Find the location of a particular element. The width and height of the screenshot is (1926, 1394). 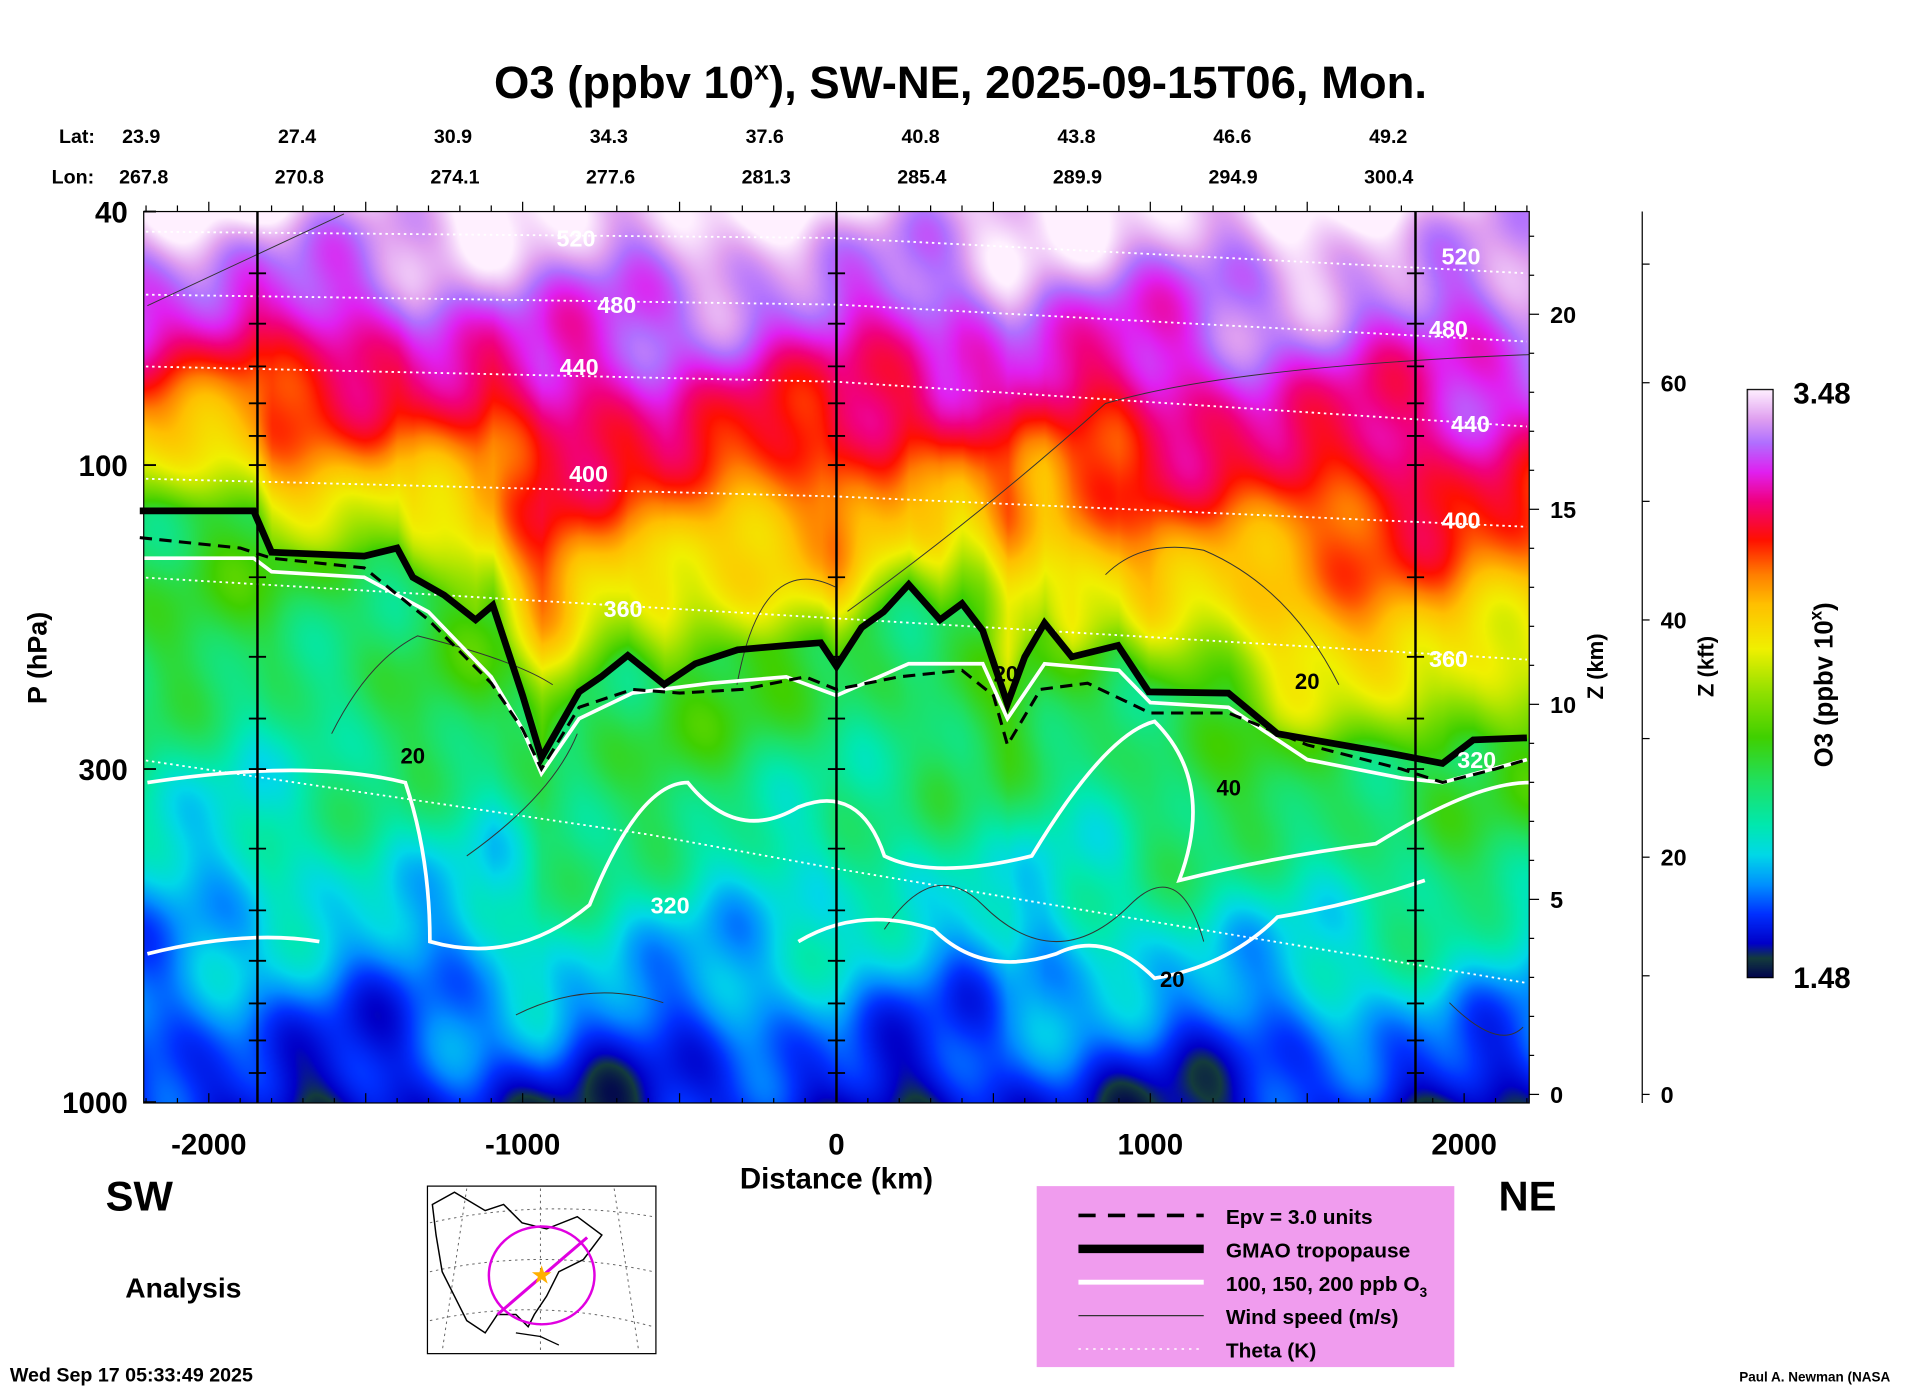

o3-100ppb-contour is located at coordinates (833, 670).